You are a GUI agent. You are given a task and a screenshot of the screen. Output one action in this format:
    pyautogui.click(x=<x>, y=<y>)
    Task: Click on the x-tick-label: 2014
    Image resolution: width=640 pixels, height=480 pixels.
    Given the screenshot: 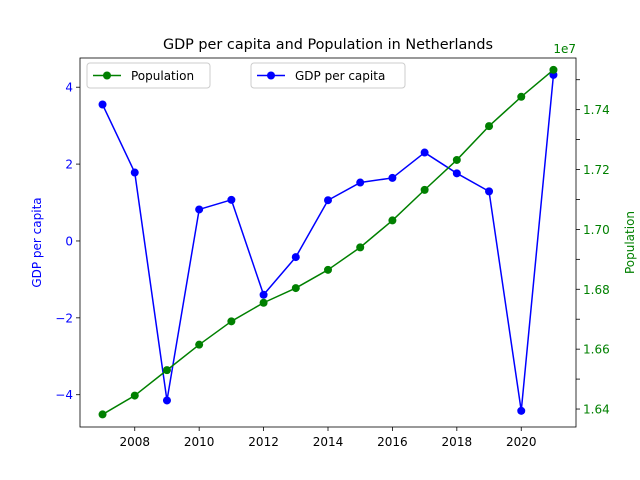 What is the action you would take?
    pyautogui.click(x=328, y=442)
    